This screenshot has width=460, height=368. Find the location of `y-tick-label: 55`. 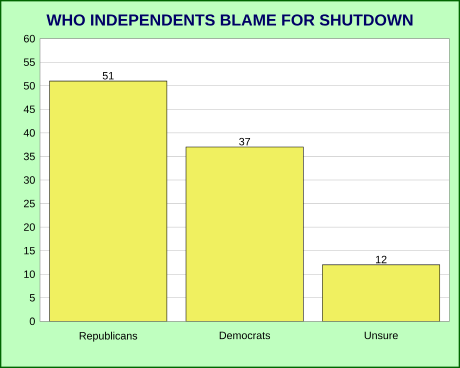

y-tick-label: 55 is located at coordinates (29, 62).